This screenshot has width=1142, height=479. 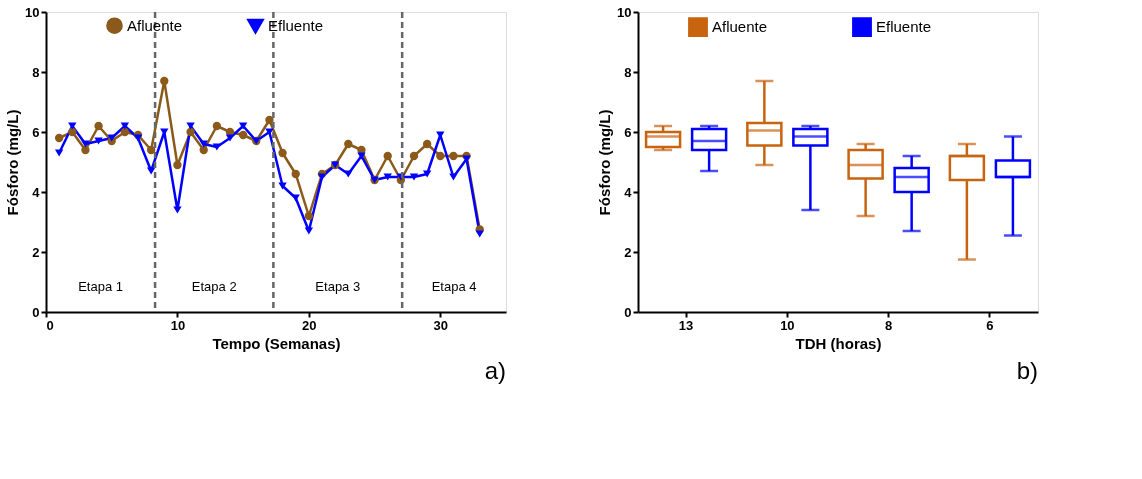 I want to click on text: a), so click(x=495, y=370).